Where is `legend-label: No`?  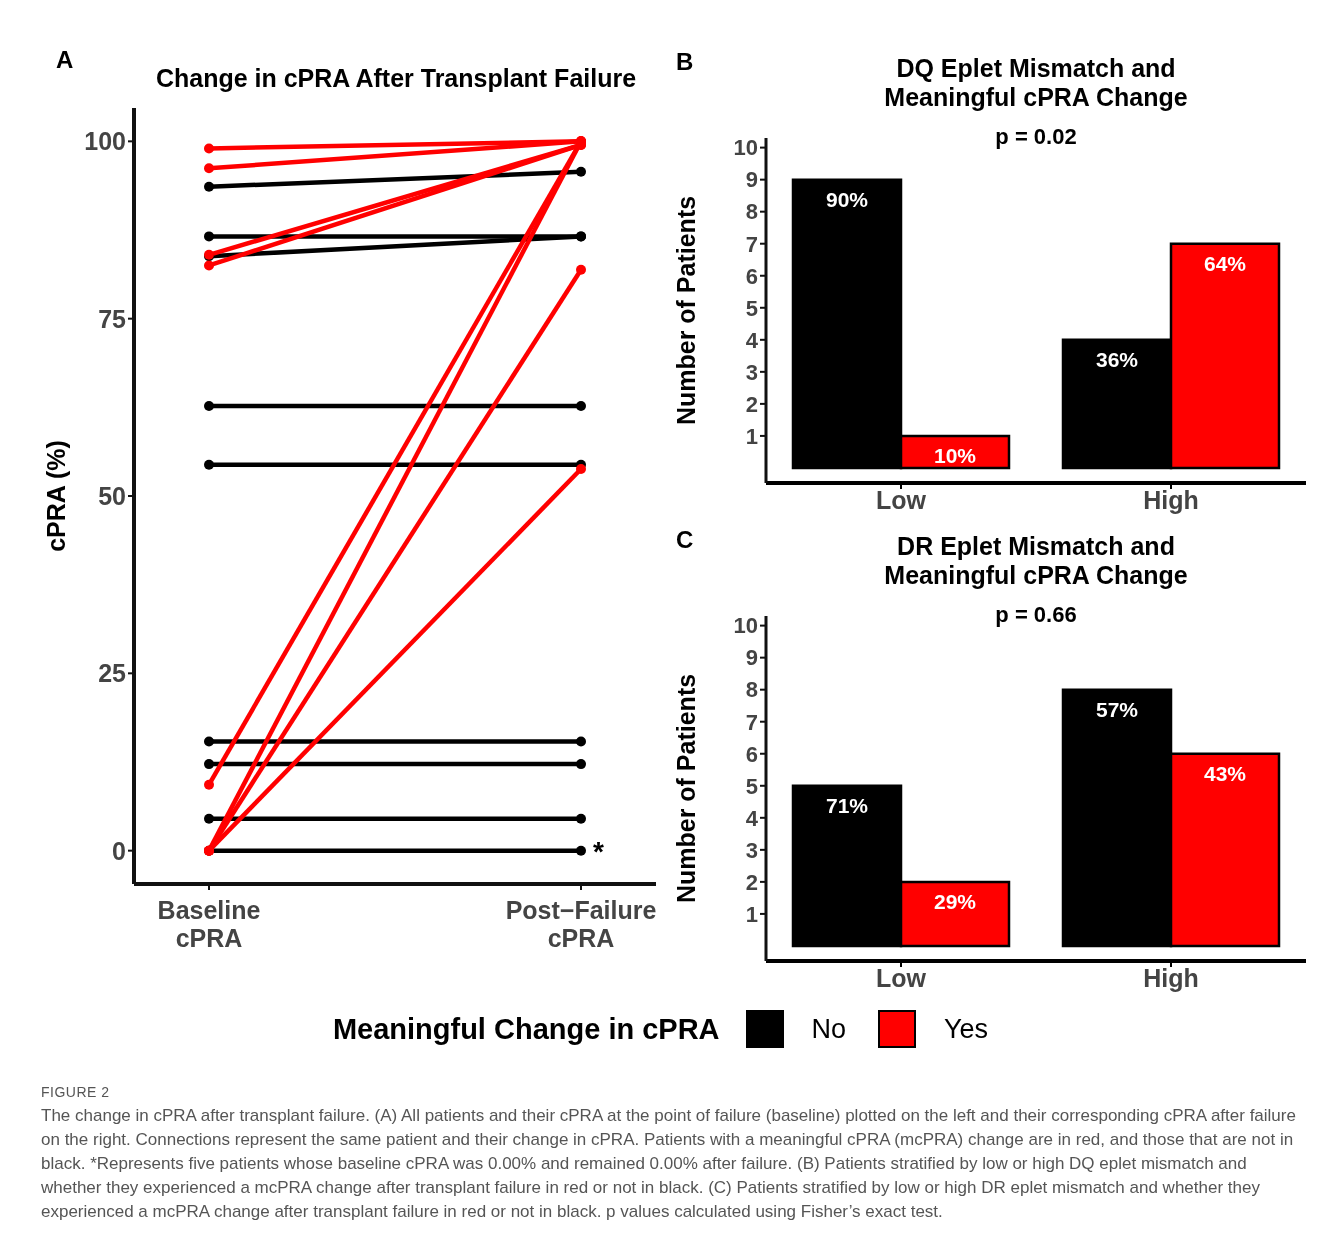
legend-label: No is located at coordinates (829, 1029).